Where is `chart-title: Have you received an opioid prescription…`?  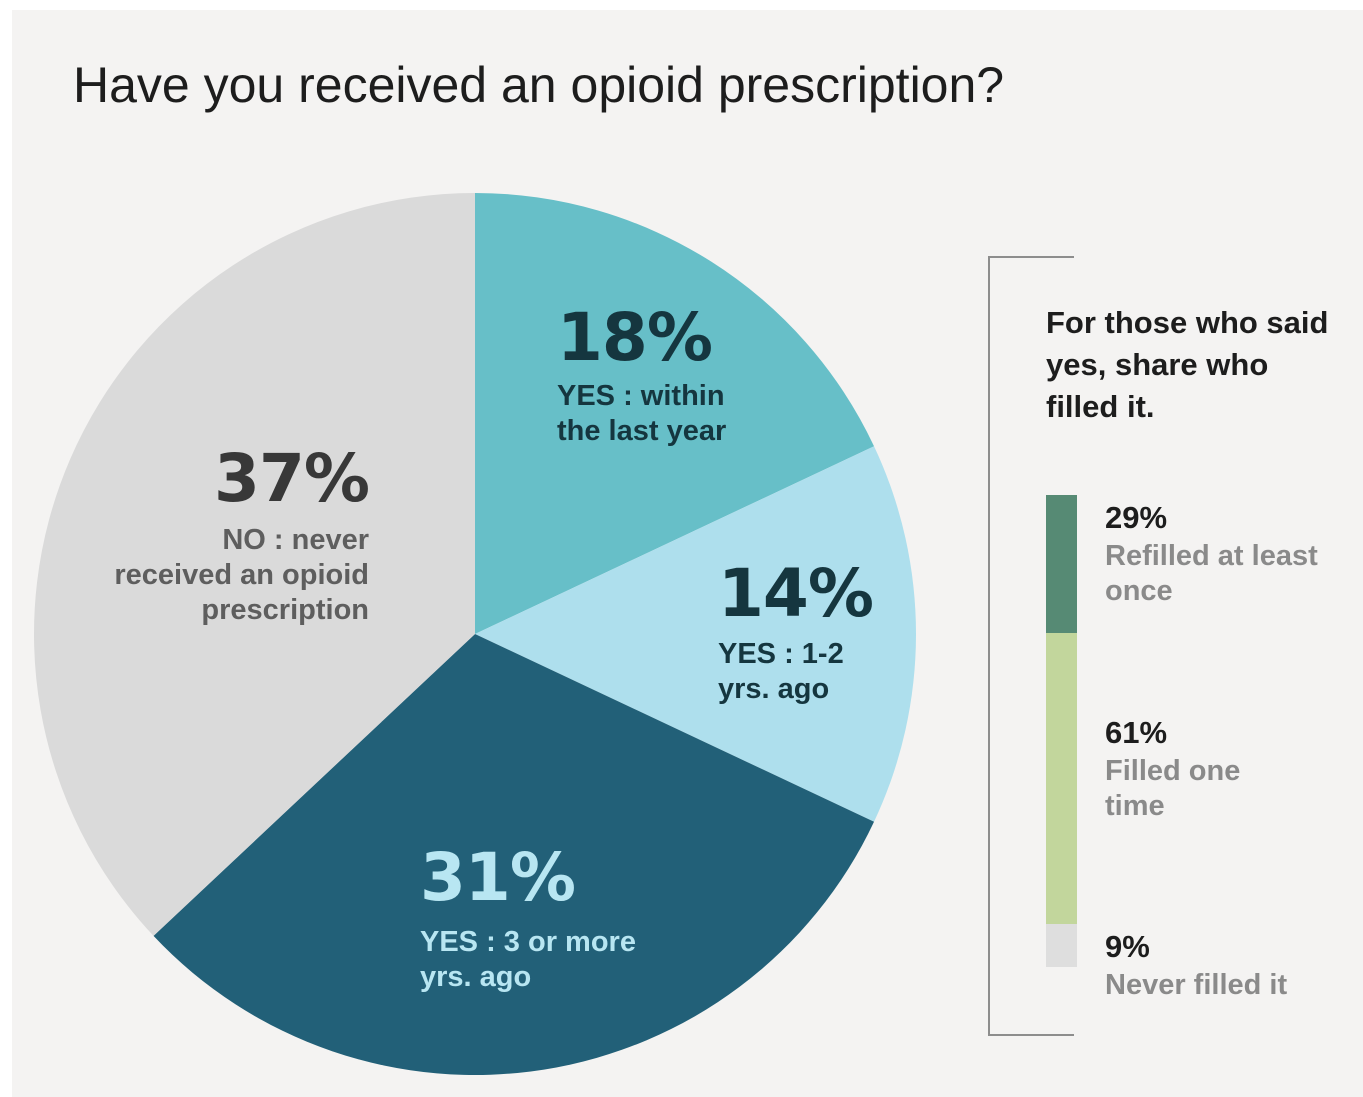 chart-title: Have you received an opioid prescription… is located at coordinates (539, 85).